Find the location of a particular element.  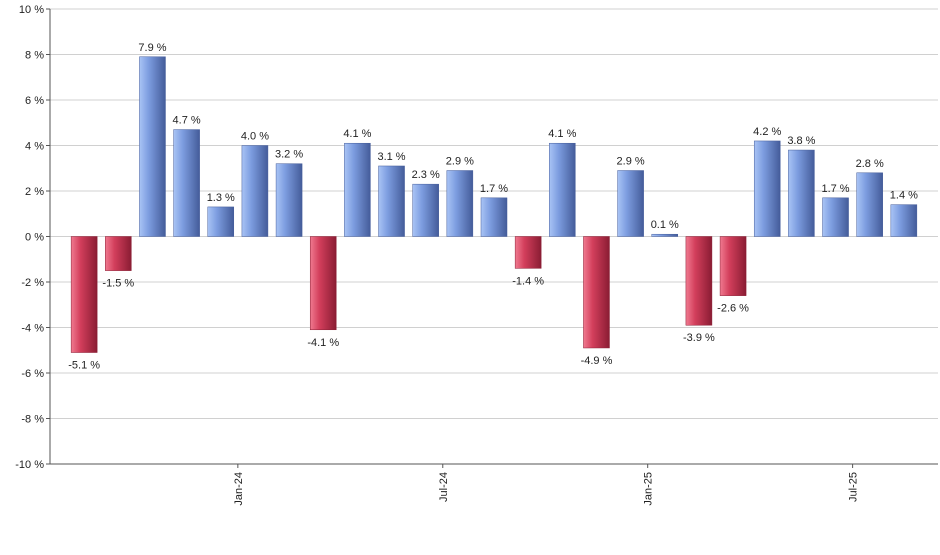

data-label: -2.6 % is located at coordinates (733, 309).